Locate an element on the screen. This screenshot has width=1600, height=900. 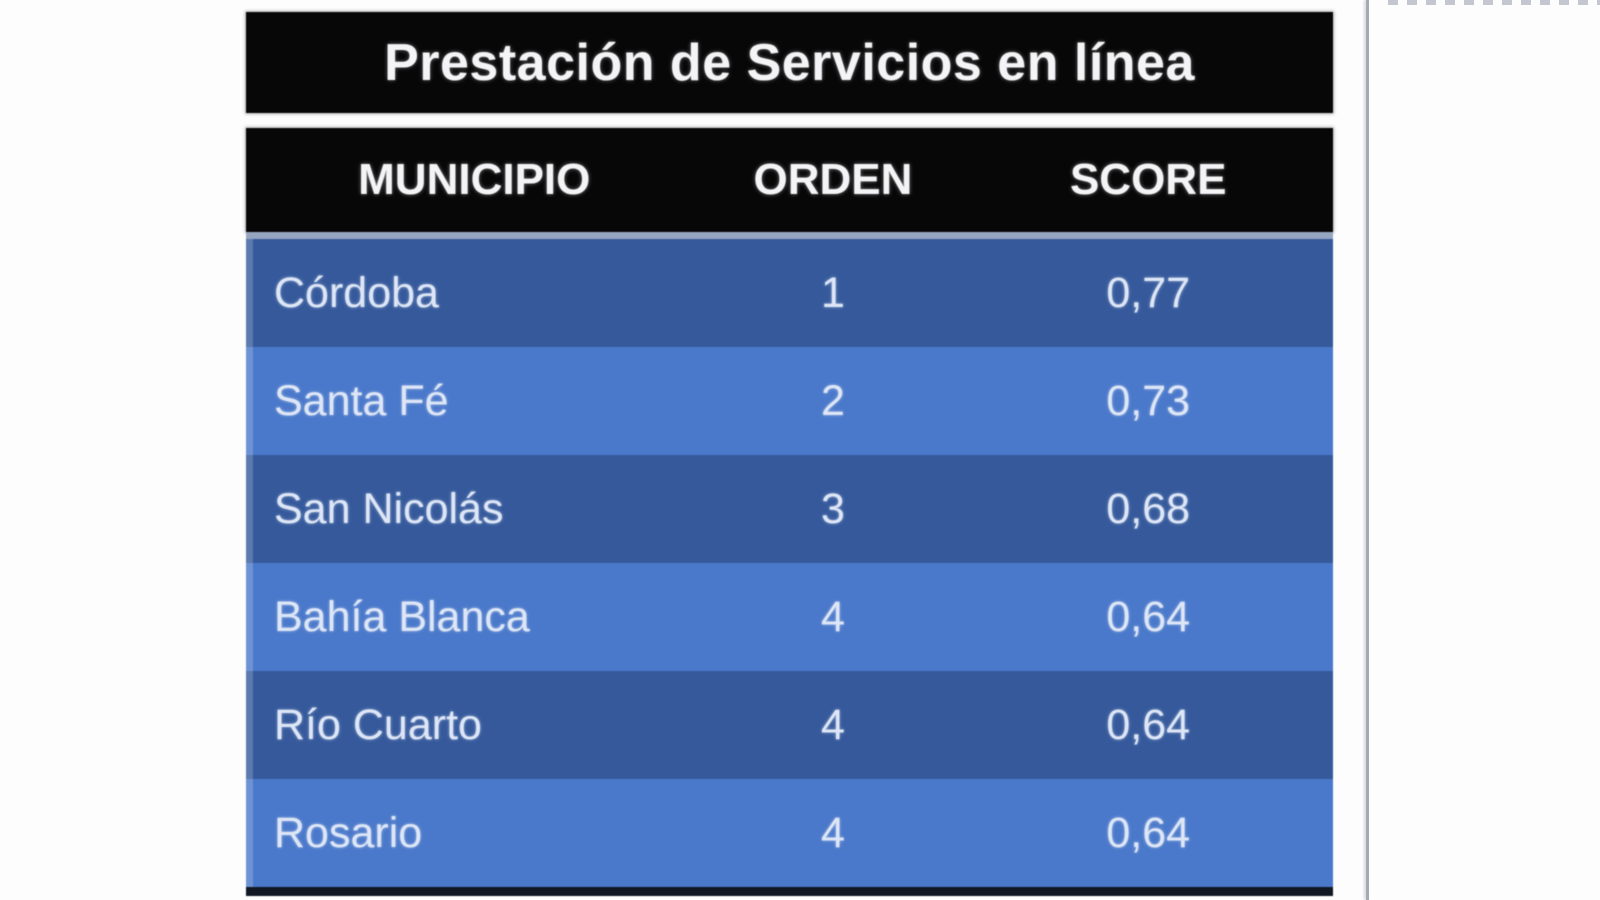
table-title: Prestación de Servicios en línea is located at coordinates (789, 62).